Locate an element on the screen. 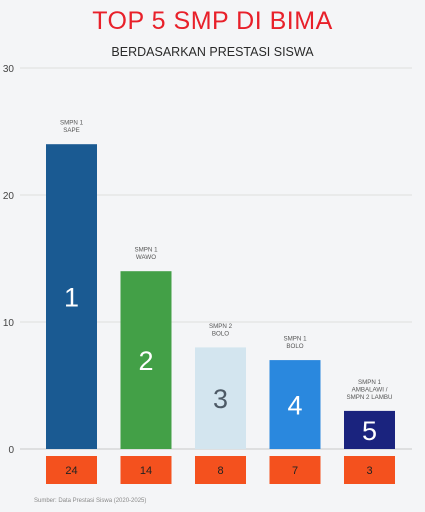 The height and width of the screenshot is (512, 425). value-label: 14 is located at coordinates (146, 471).